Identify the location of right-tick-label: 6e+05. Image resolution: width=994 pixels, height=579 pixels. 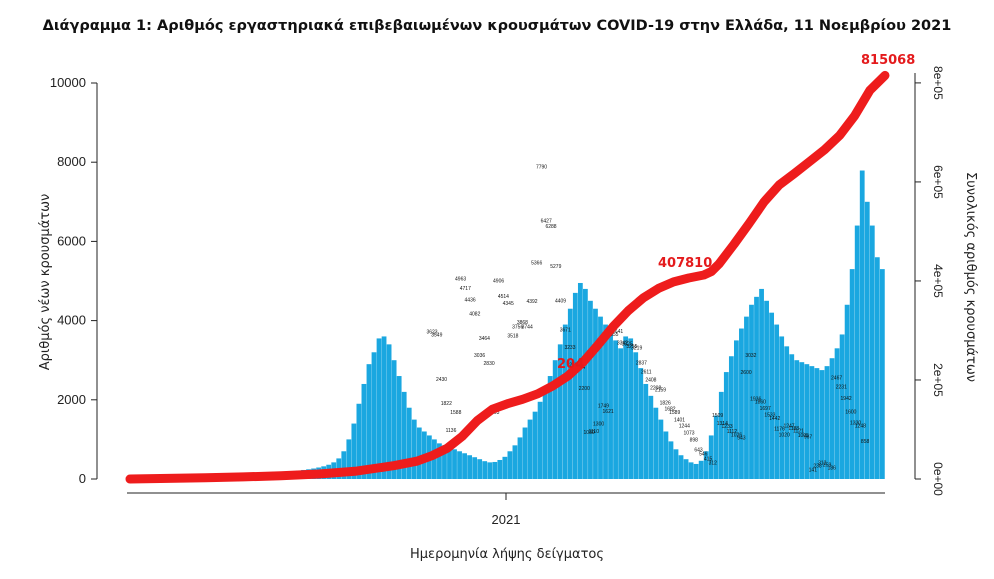
(938, 182).